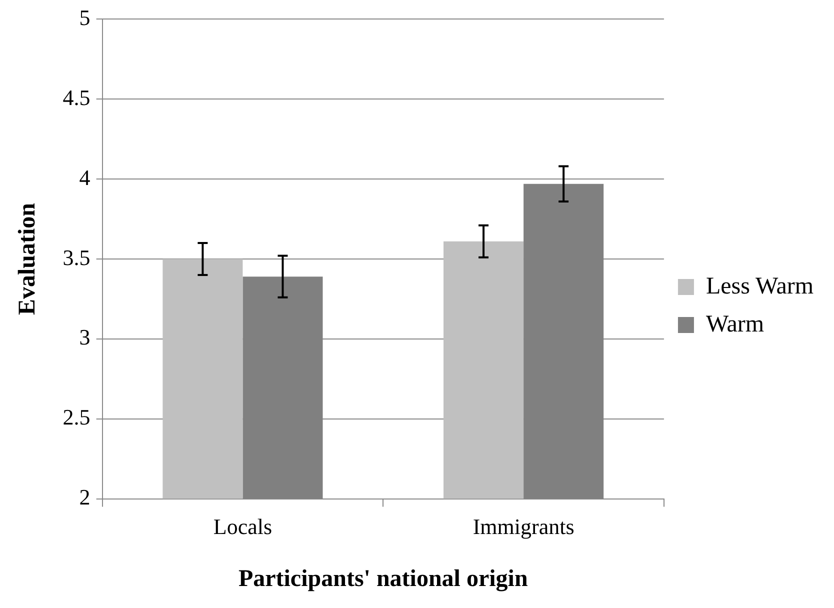 This screenshot has width=834, height=608. What do you see at coordinates (84, 17) in the screenshot?
I see `y-tick-label: 5` at bounding box center [84, 17].